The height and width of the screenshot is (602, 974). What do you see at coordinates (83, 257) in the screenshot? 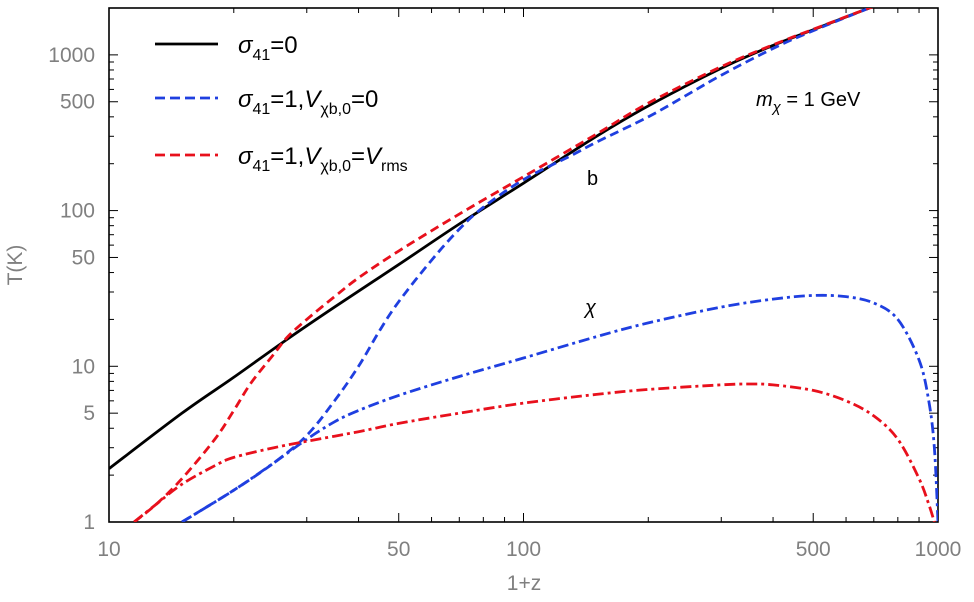
I see `y-tick-label: 50` at bounding box center [83, 257].